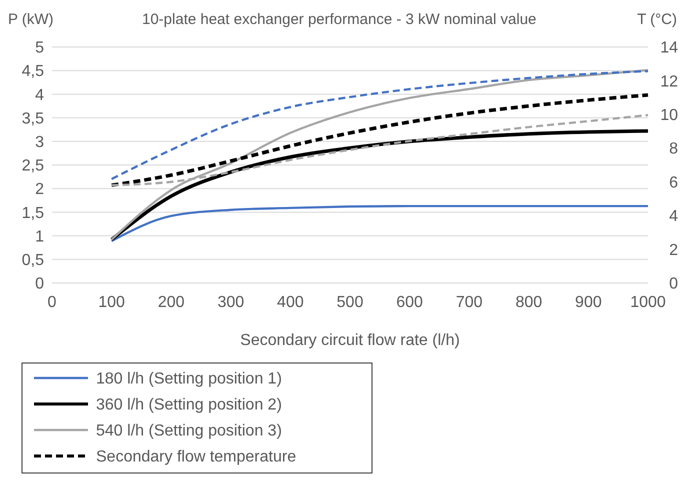  What do you see at coordinates (52, 302) in the screenshot?
I see `x-tick-label: 0` at bounding box center [52, 302].